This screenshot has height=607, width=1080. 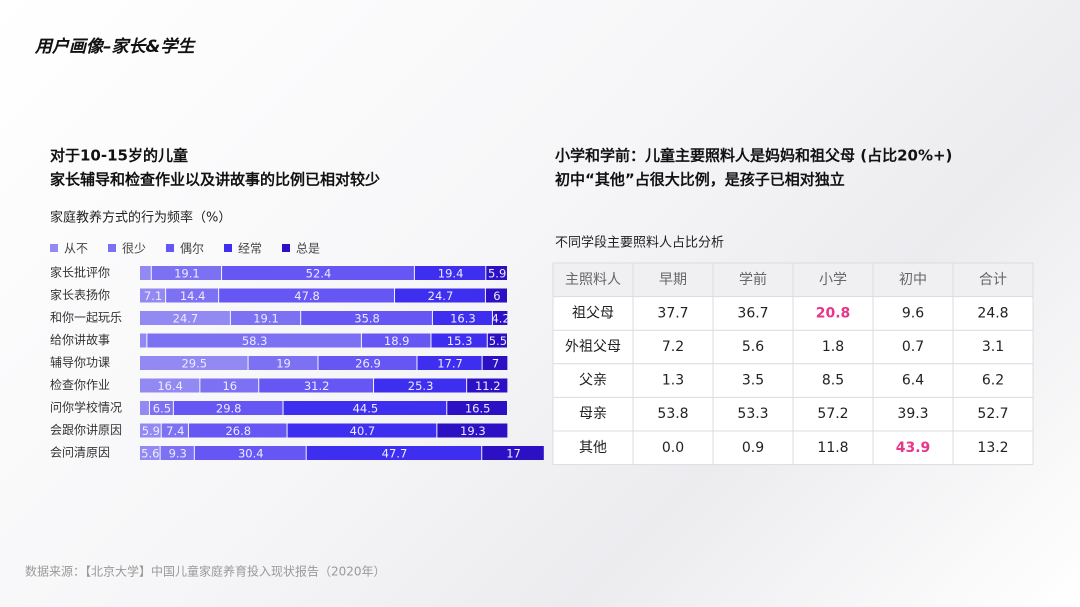 I want to click on table-cell: 13.2, so click(x=992, y=448).